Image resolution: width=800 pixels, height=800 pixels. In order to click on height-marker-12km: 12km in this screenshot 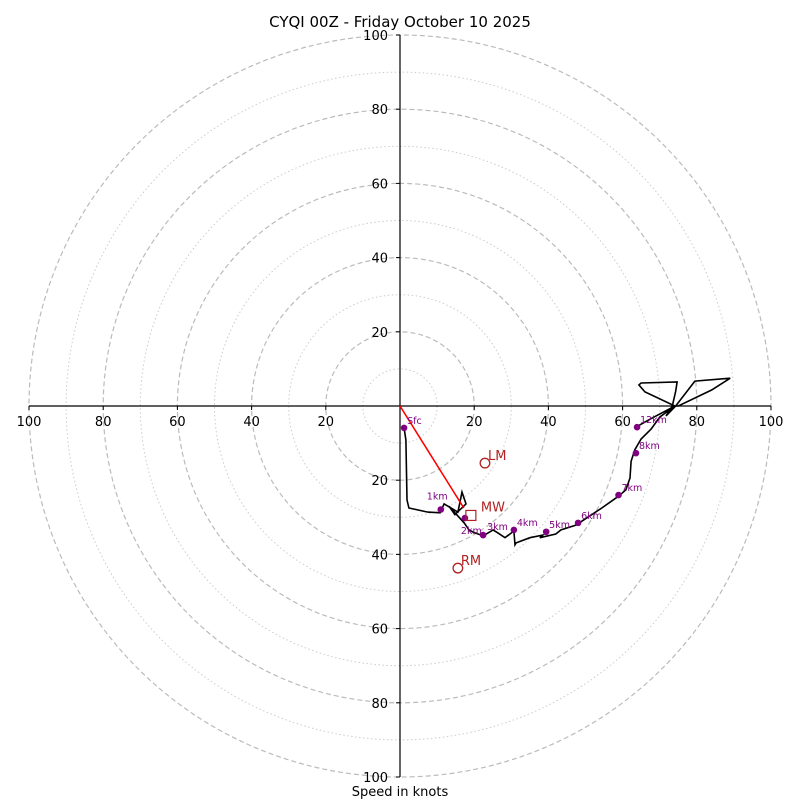, I will do `click(650, 423)`.